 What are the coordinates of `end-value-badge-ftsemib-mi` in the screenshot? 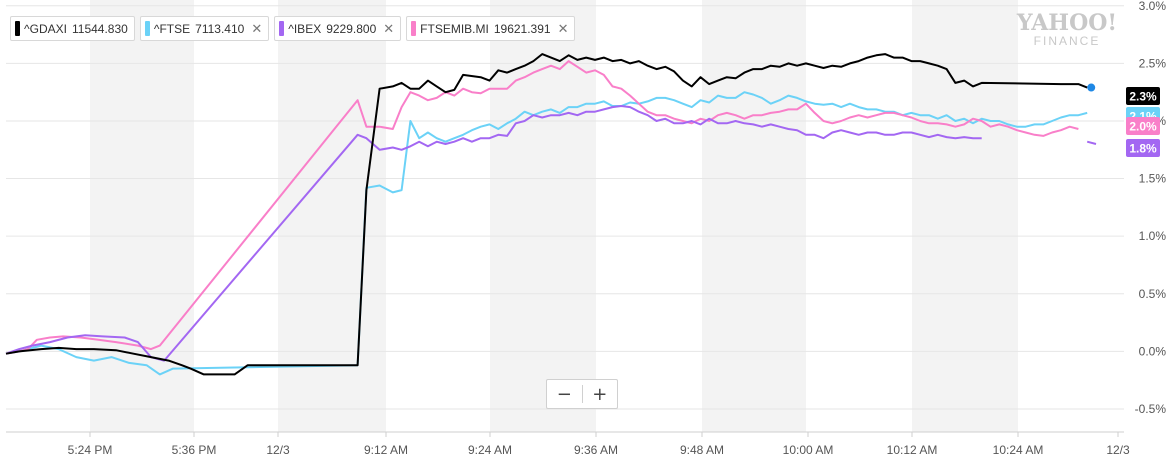 It's located at (1143, 126).